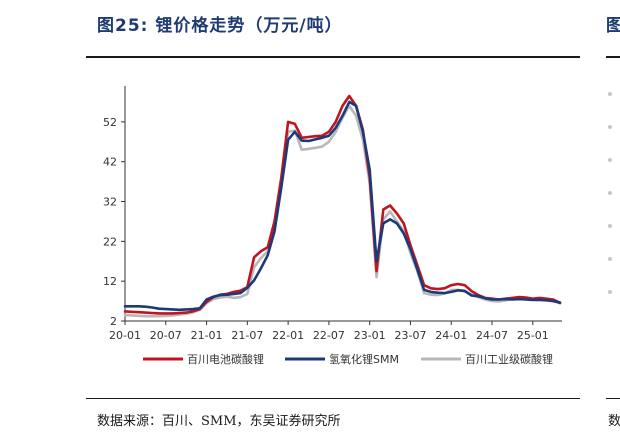  Describe the element at coordinates (533, 335) in the screenshot. I see `x-tick-label: 25-01` at that location.